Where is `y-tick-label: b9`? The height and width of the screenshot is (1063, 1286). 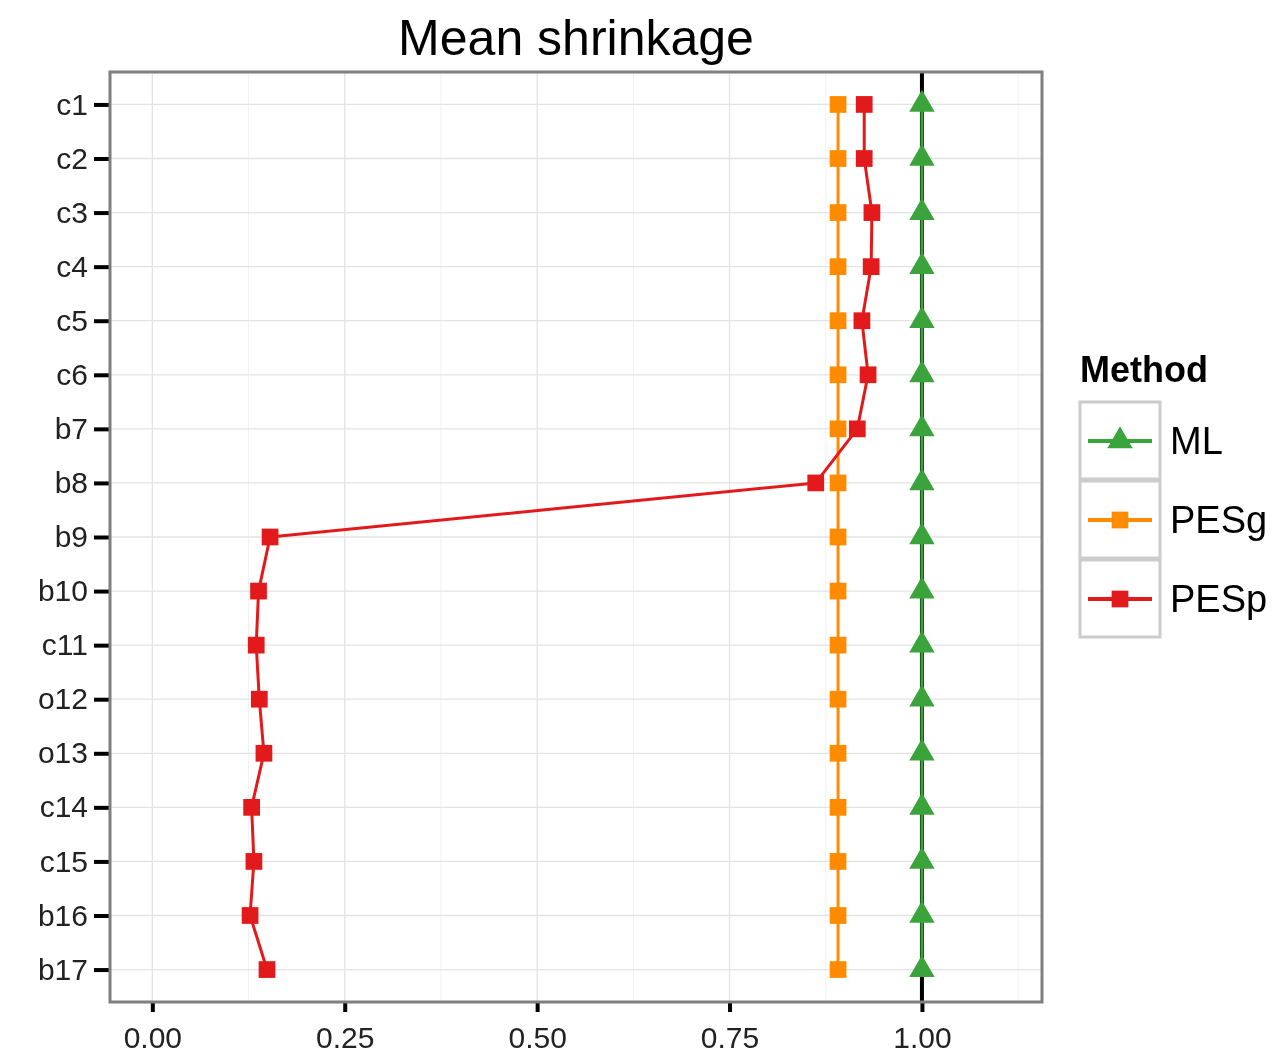
y-tick-label: b9 is located at coordinates (71, 537).